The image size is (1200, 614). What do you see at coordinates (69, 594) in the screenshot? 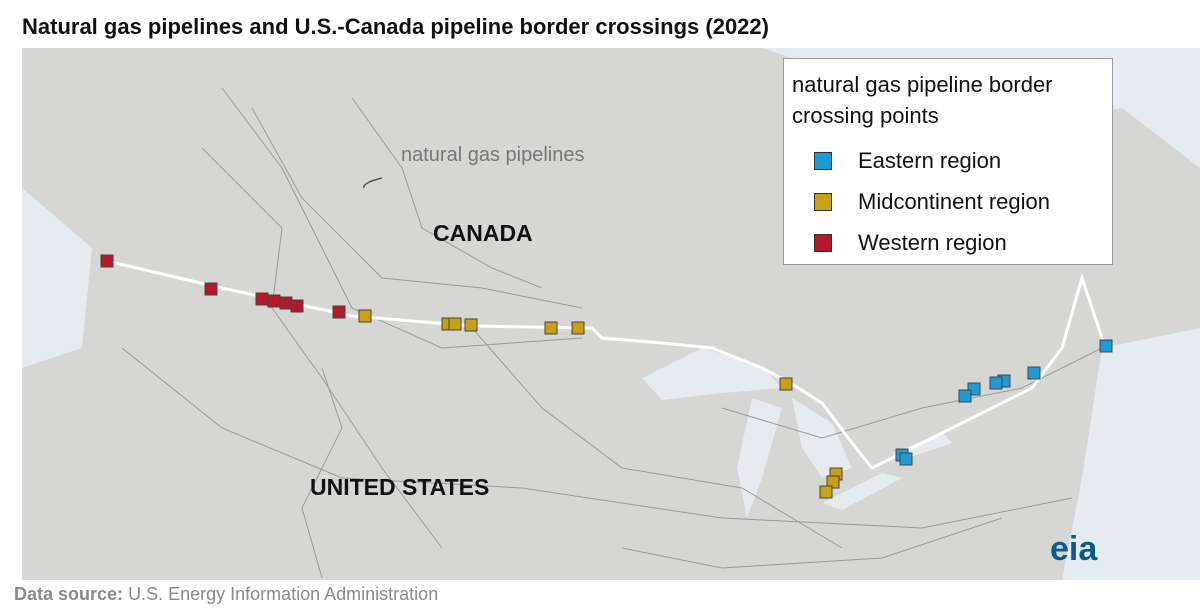
I see `source-label: Data source:` at bounding box center [69, 594].